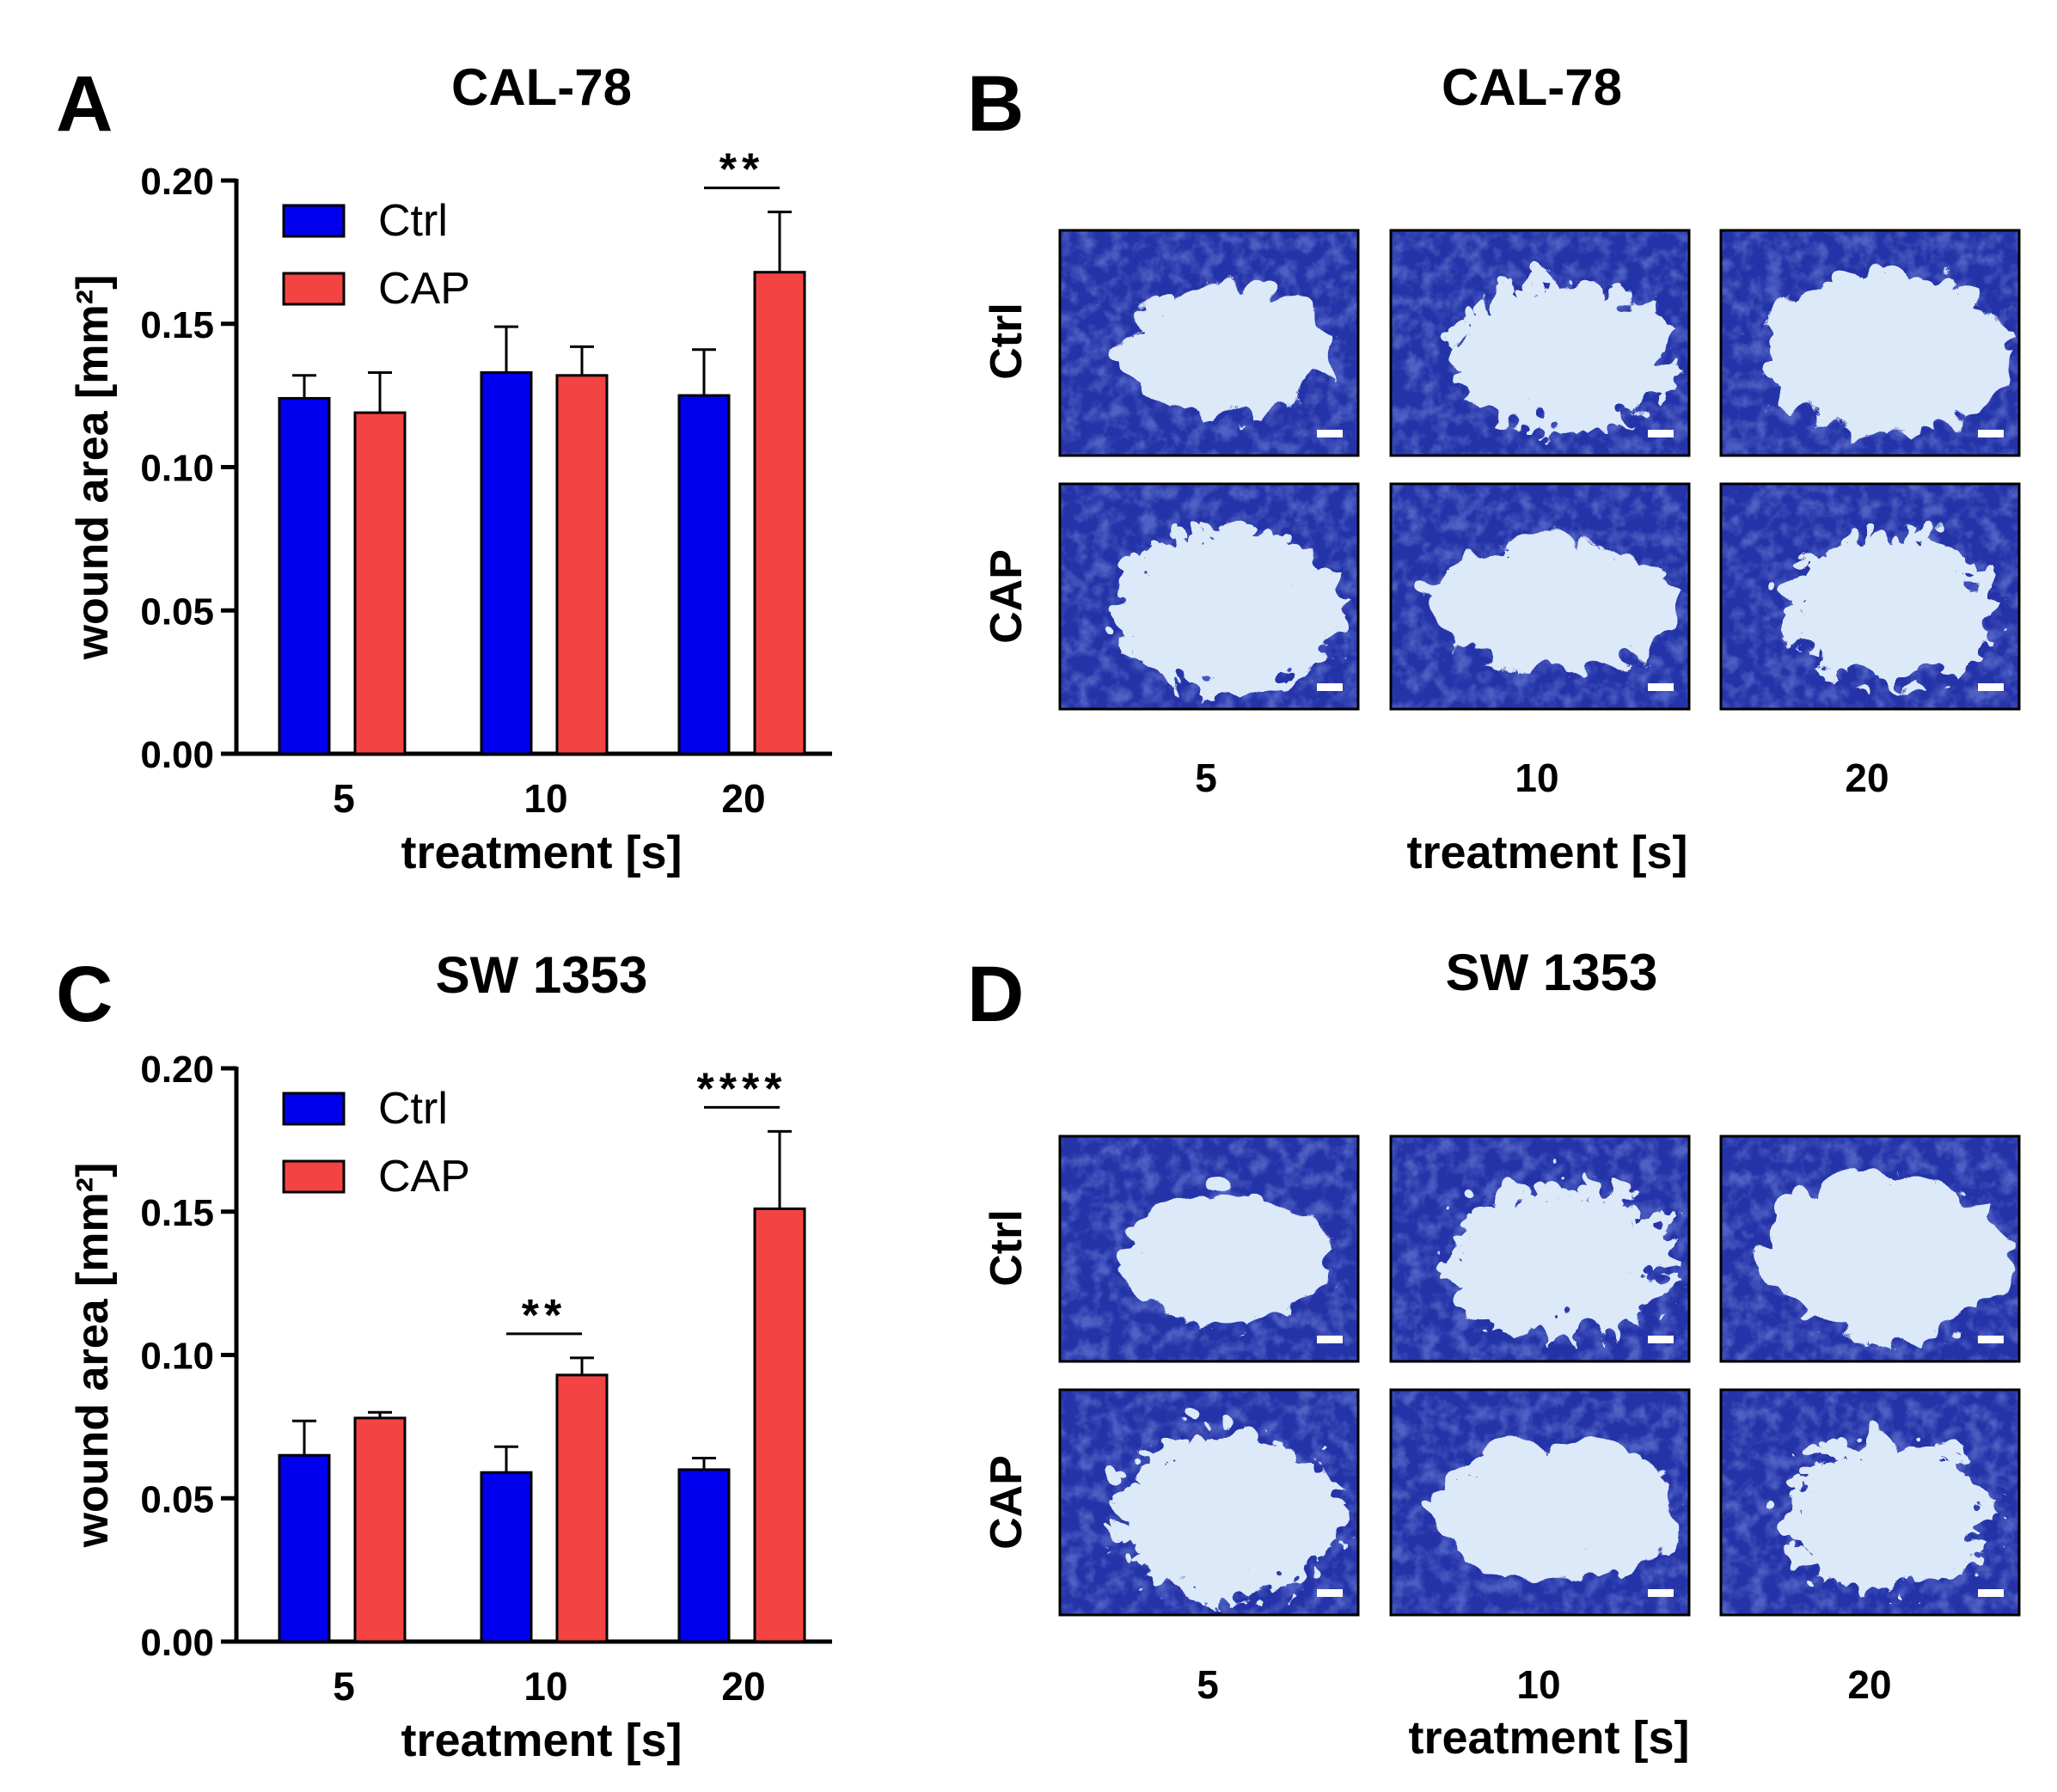 Image resolution: width=2057 pixels, height=1792 pixels. I want to click on chart-c-title: SW 1353, so click(542, 975).